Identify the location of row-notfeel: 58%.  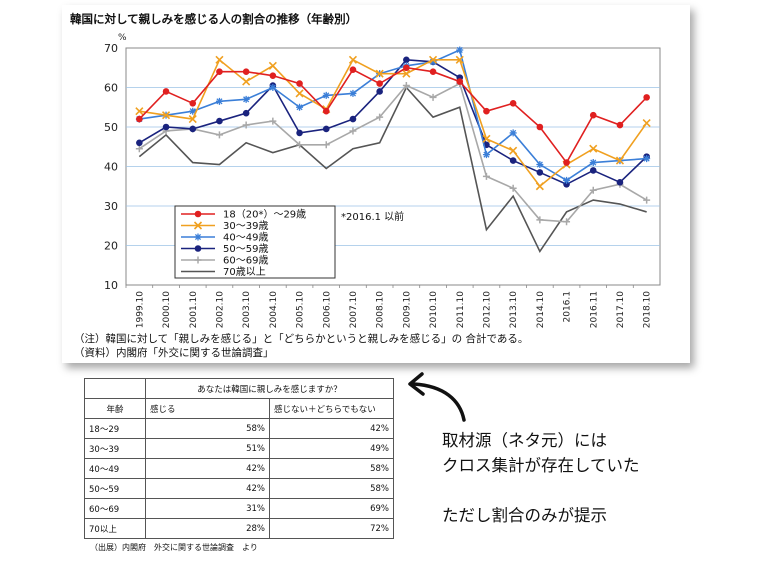
(331, 488).